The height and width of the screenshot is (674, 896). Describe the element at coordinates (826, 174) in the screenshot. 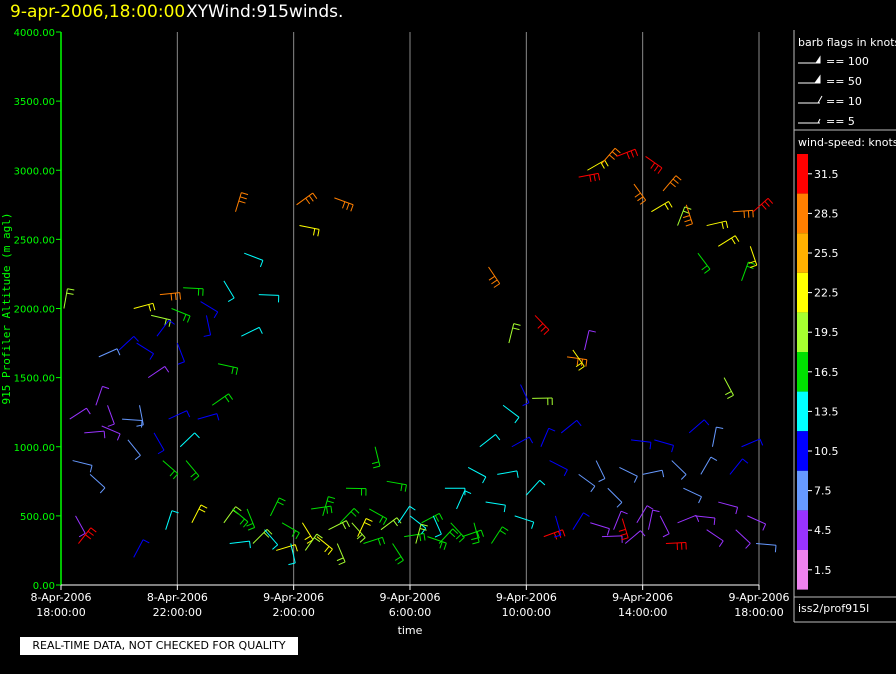

I see `speed-level-label: 31.5` at that location.